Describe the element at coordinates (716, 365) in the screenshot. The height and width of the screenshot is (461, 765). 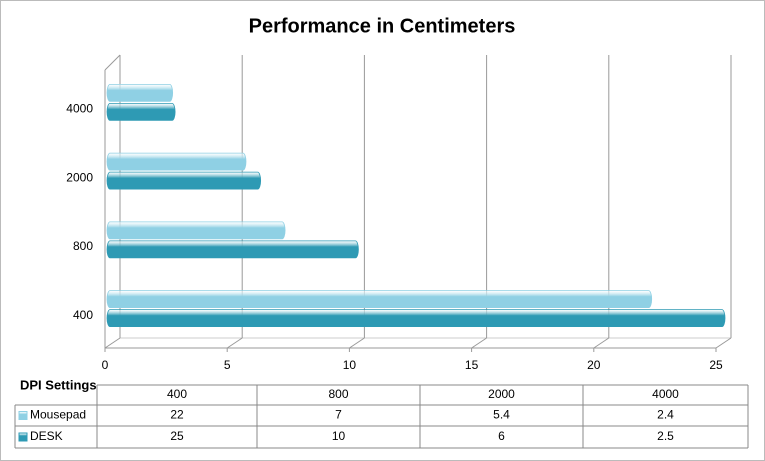
I see `x-tick-label: 25` at that location.